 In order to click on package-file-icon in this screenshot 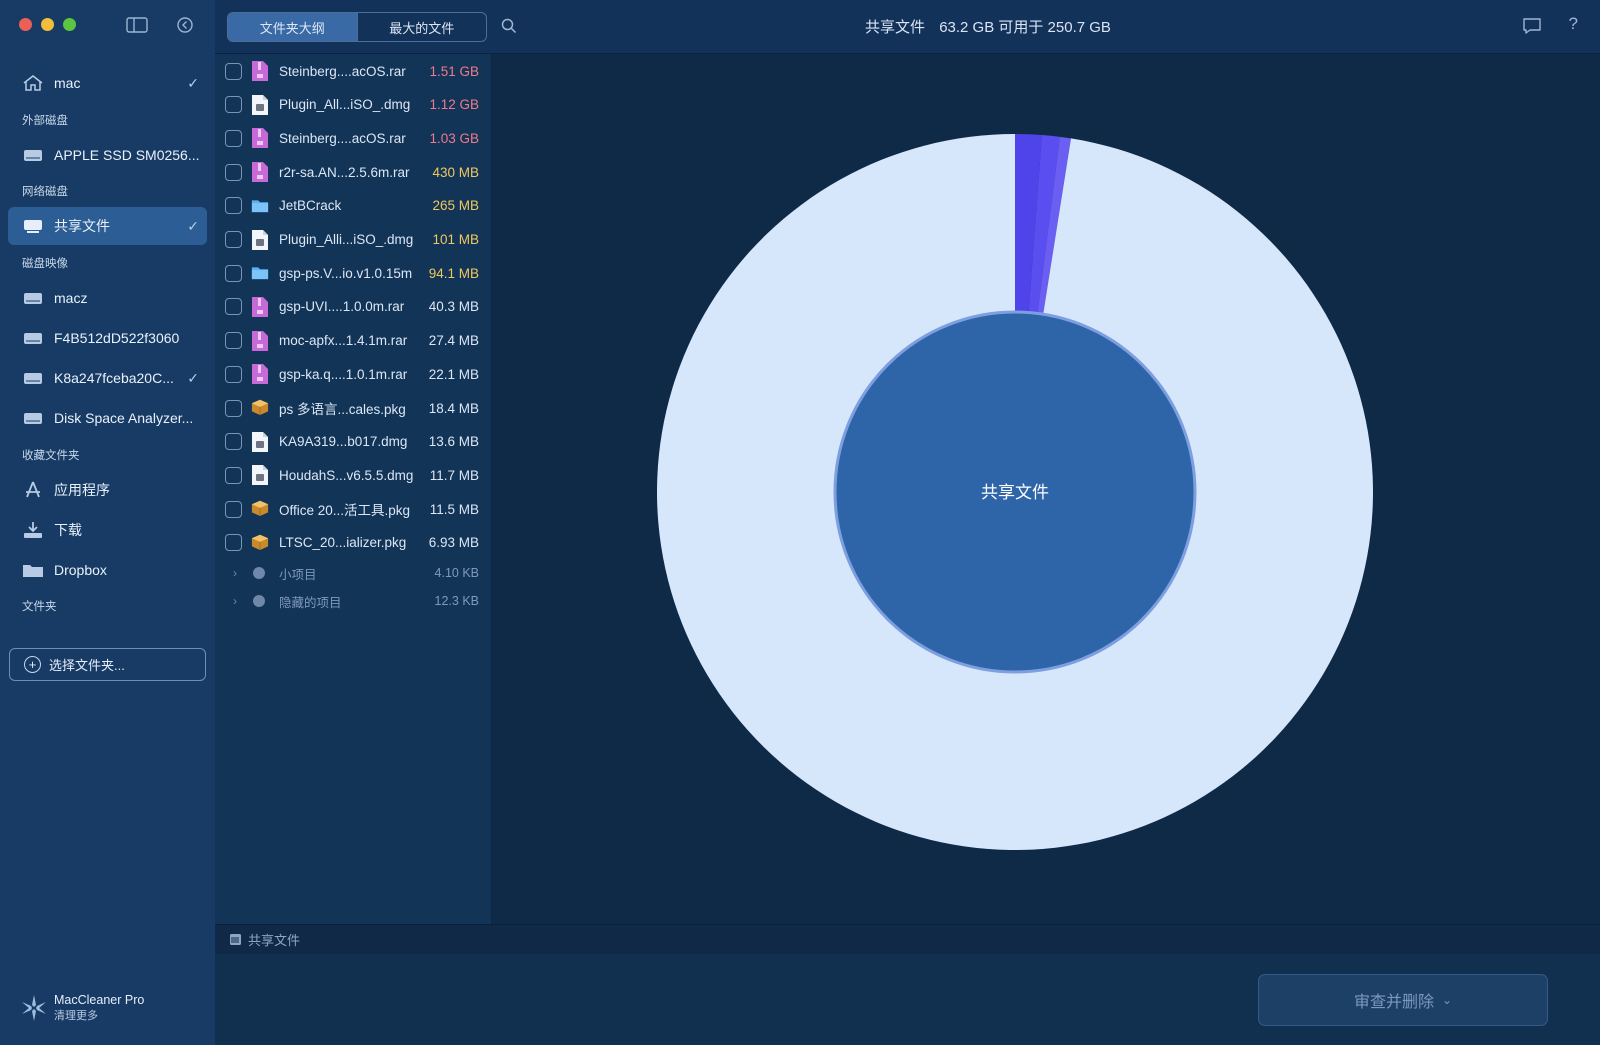, I will do `click(260, 509)`.